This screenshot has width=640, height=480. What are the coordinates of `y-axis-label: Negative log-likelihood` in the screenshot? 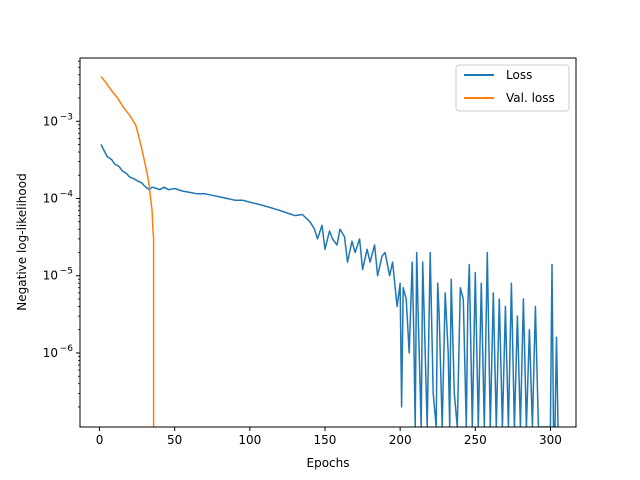 It's located at (22, 241).